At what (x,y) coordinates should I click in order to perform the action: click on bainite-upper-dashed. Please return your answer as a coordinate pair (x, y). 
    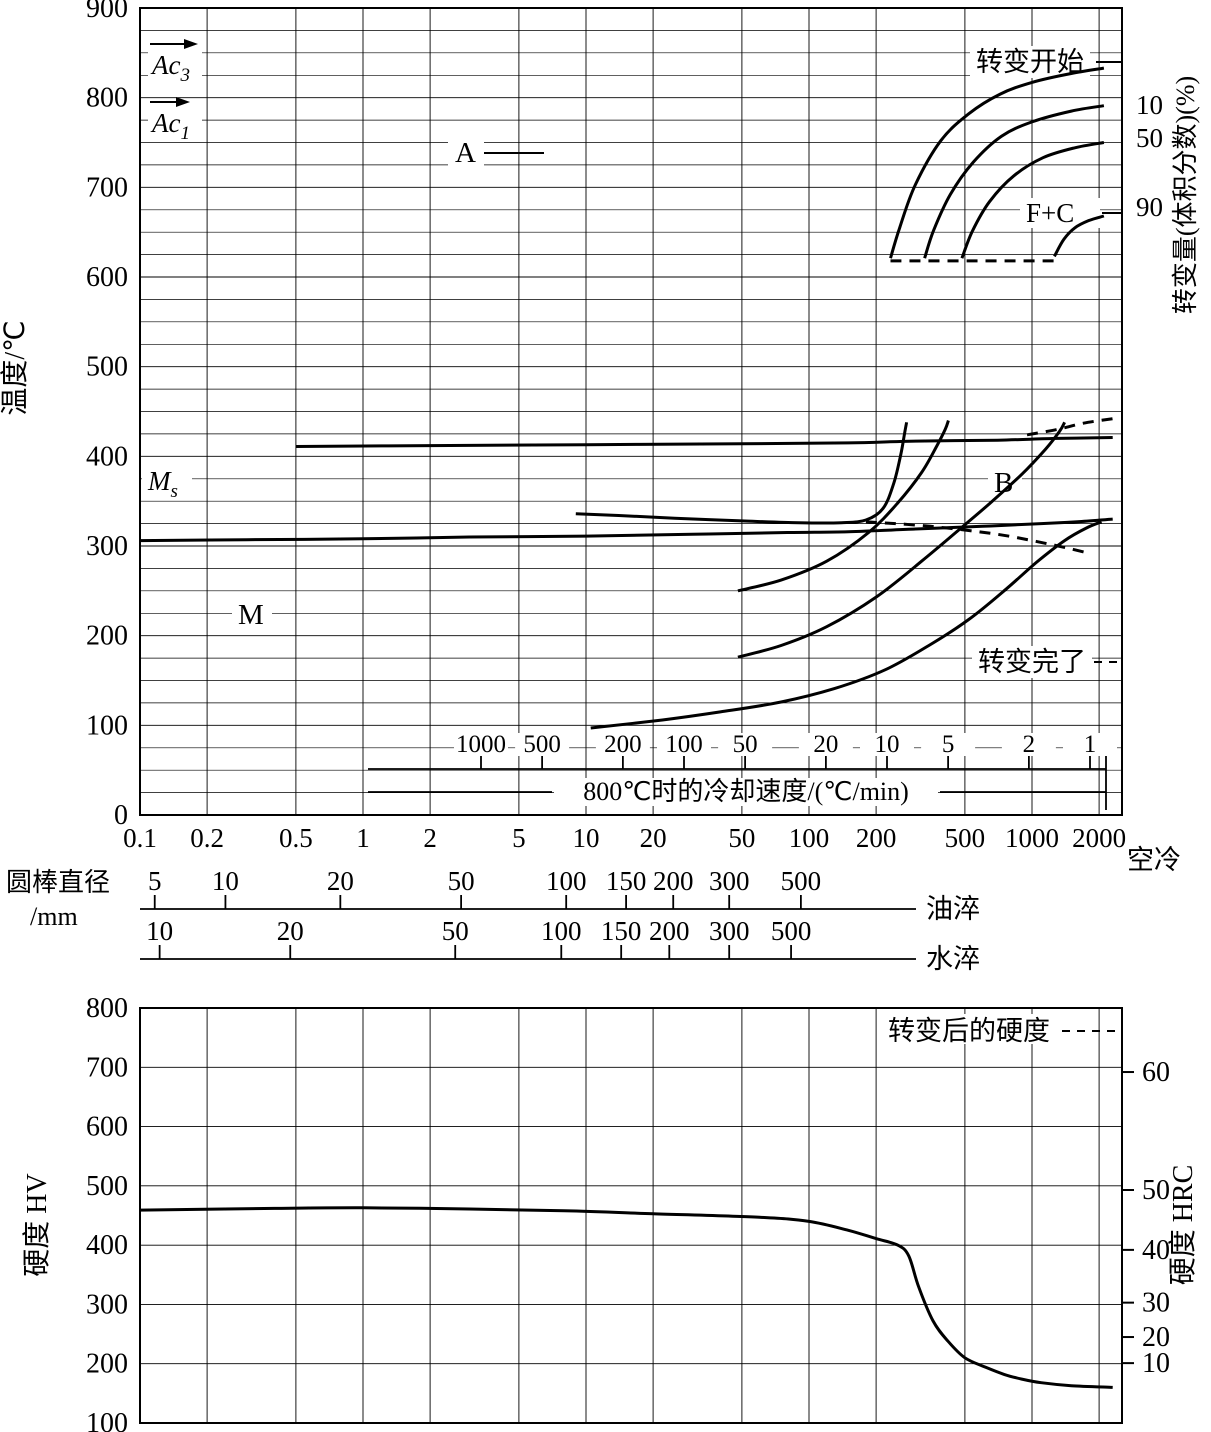
    Looking at the image, I should click on (1069, 427).